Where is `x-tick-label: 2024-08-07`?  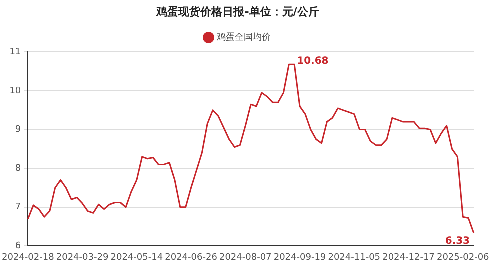
x-tick-label: 2024-08-07 is located at coordinates (245, 257).